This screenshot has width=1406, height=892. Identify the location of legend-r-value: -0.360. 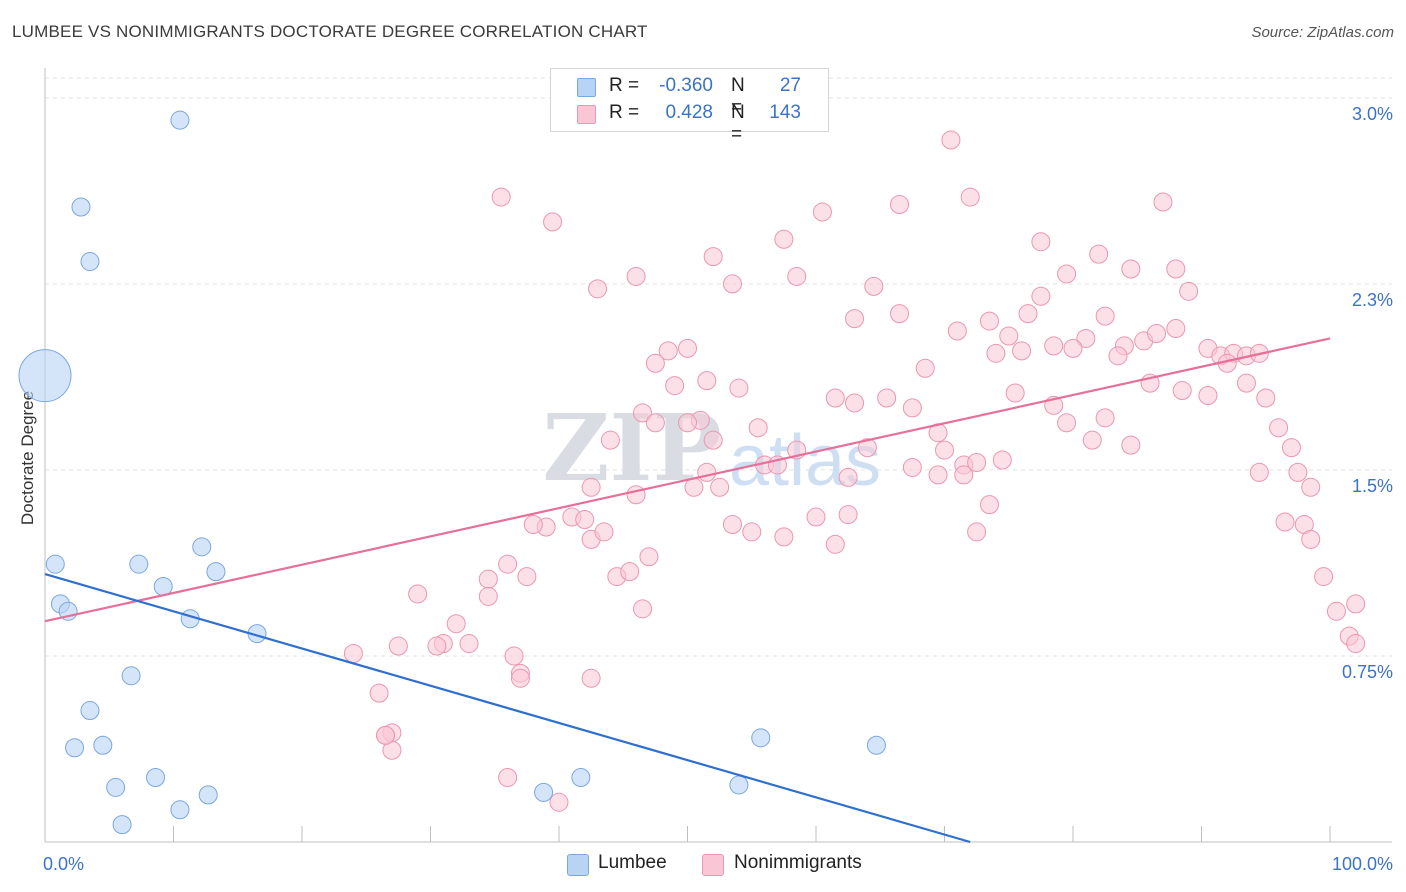
(686, 85).